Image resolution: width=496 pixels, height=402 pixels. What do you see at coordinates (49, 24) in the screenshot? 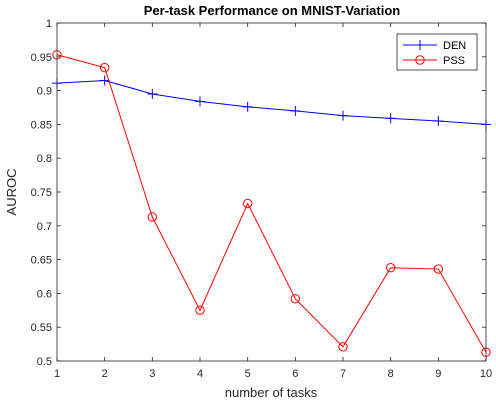
I see `y-tick-label: 1` at bounding box center [49, 24].